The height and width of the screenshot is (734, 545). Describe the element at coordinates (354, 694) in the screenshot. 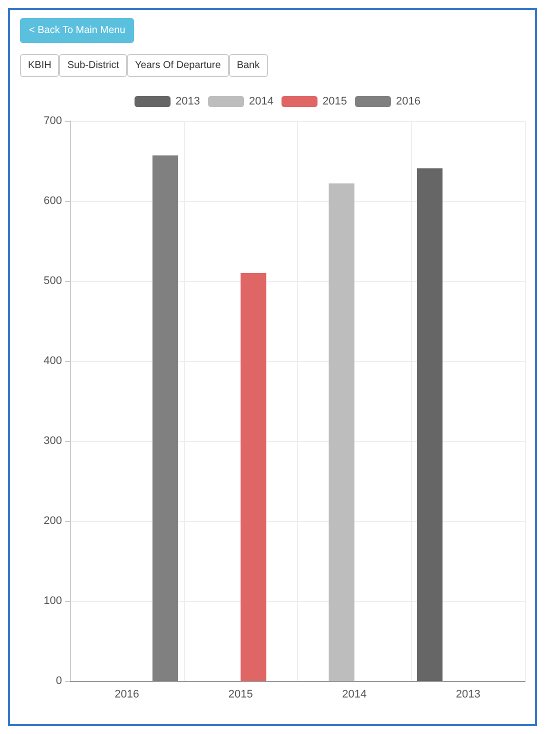

I see `x-tick-label: 2014` at that location.